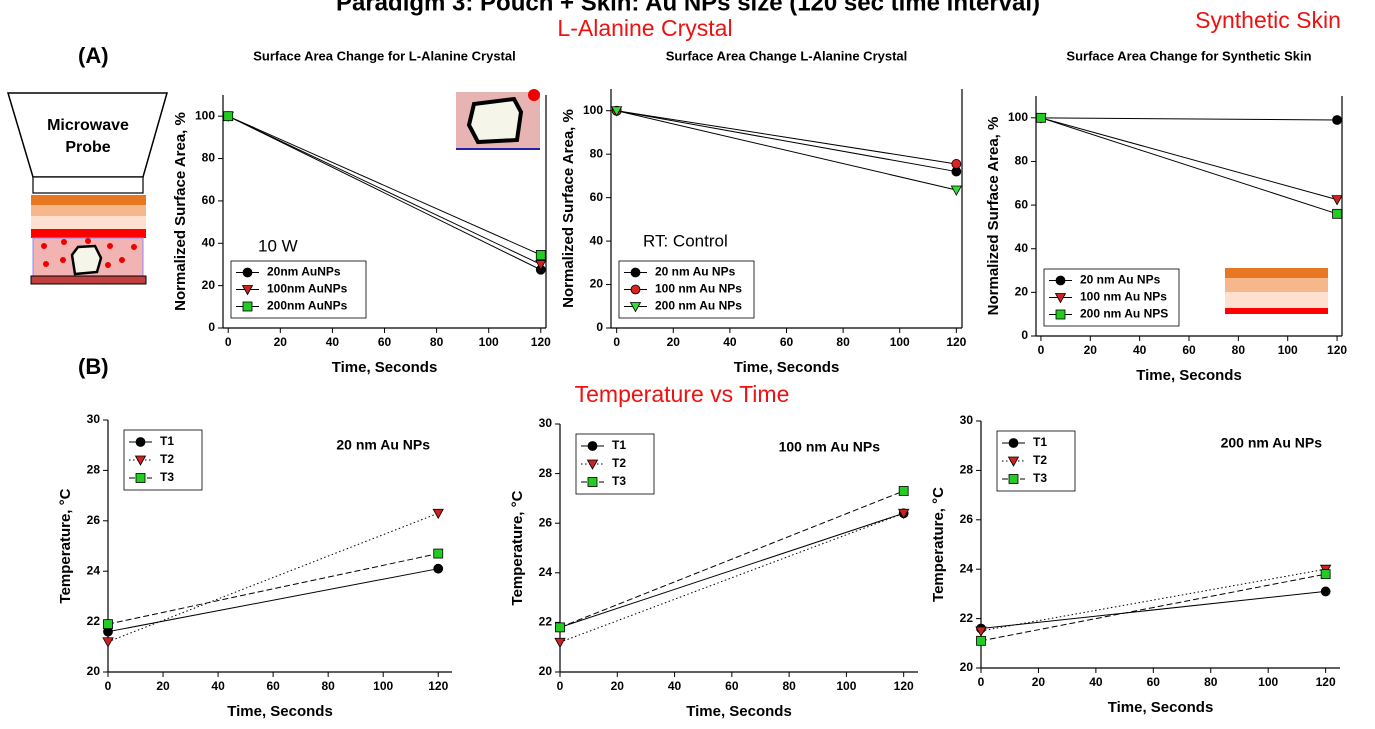  Describe the element at coordinates (593, 110) in the screenshot. I see `y-tick-label: 100` at that location.